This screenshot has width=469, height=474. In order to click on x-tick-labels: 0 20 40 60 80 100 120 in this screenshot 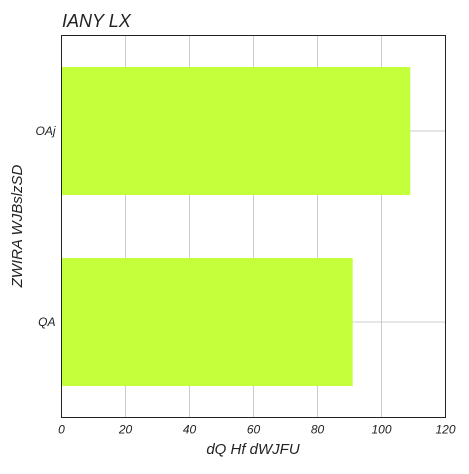, I will do `click(257, 430)`.